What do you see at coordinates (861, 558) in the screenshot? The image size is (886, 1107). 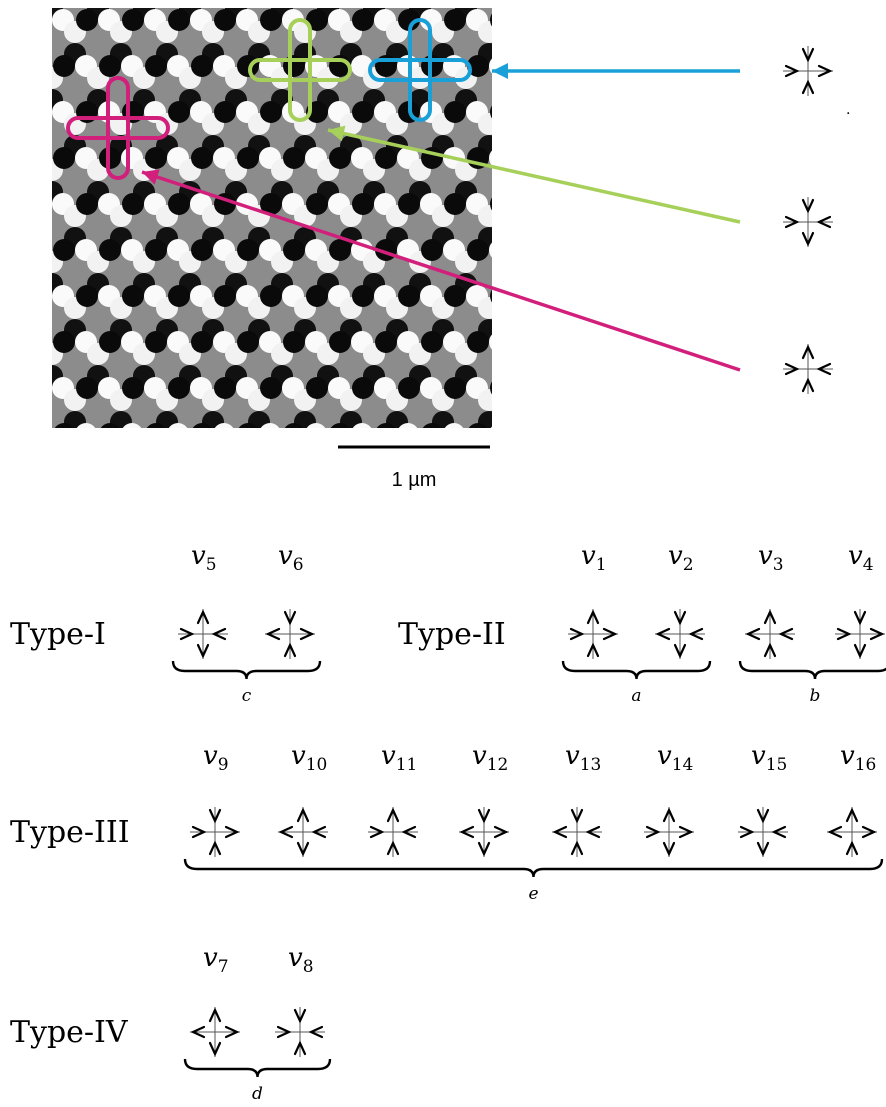 I see `vertex-label: v4` at bounding box center [861, 558].